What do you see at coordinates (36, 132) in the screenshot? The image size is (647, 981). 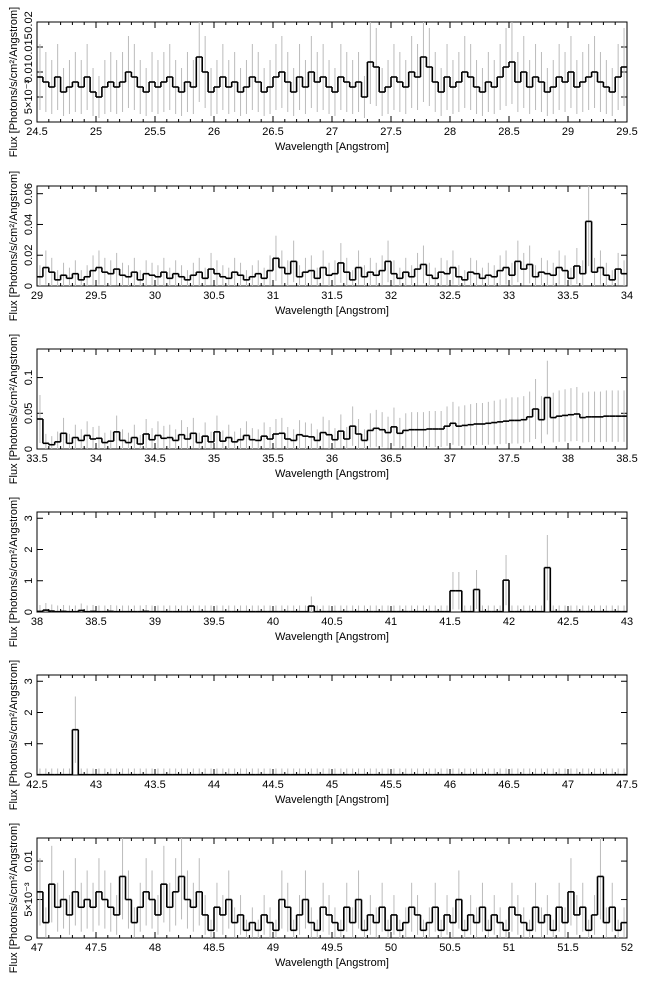 I see `x-tick-label: 24.5` at bounding box center [36, 132].